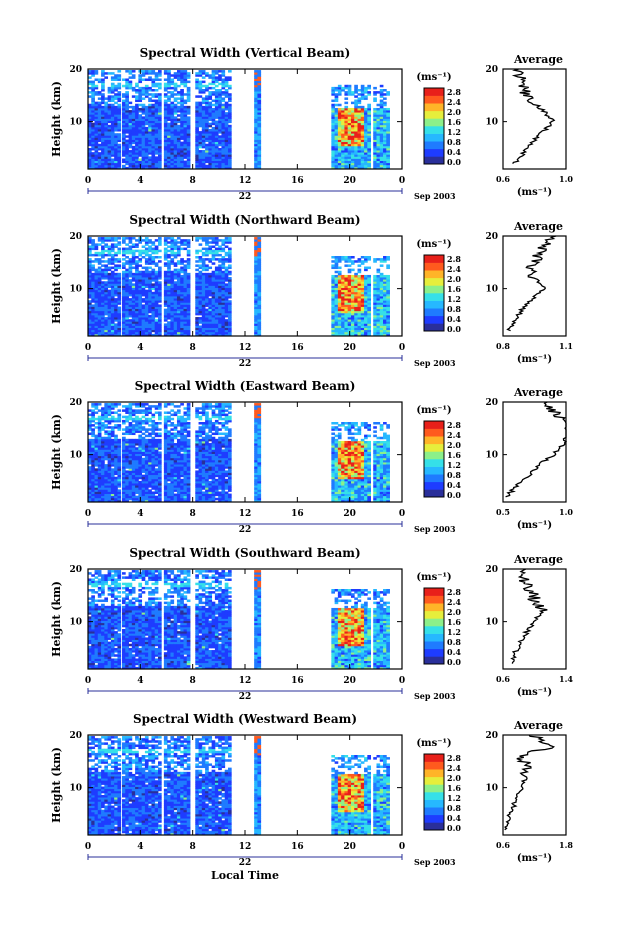 The width and height of the screenshot is (619, 929). Describe the element at coordinates (534, 359) in the screenshot. I see `average-unit: (ms⁻¹)` at that location.